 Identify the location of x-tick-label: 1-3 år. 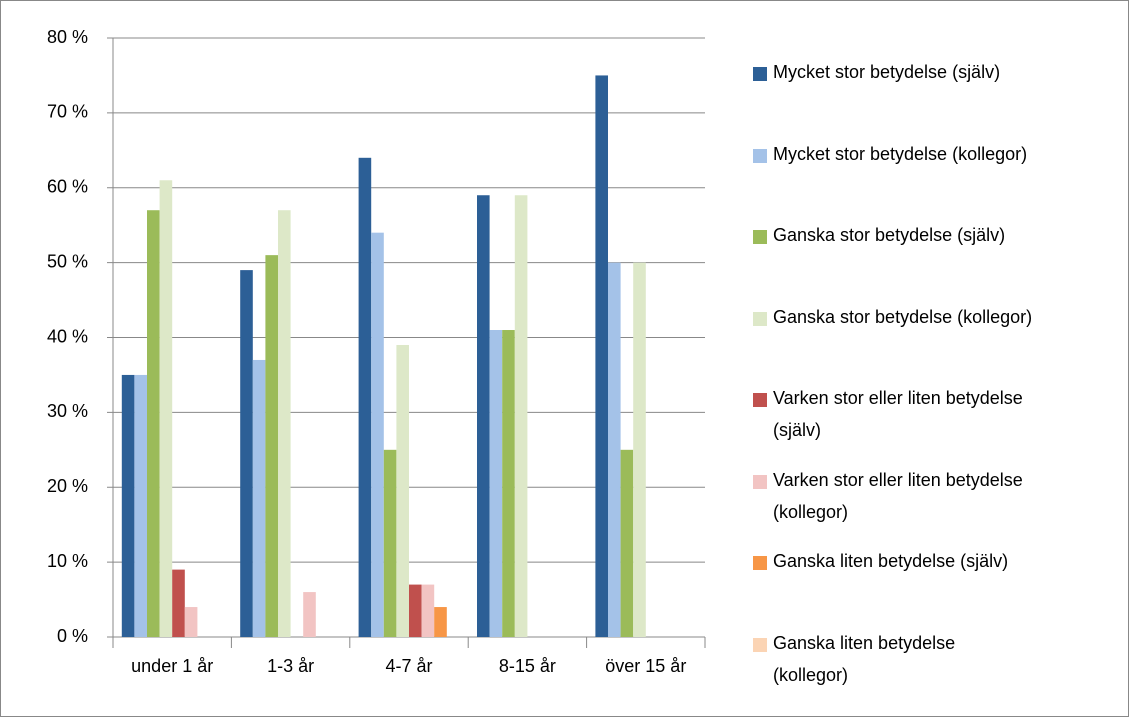
(290, 666).